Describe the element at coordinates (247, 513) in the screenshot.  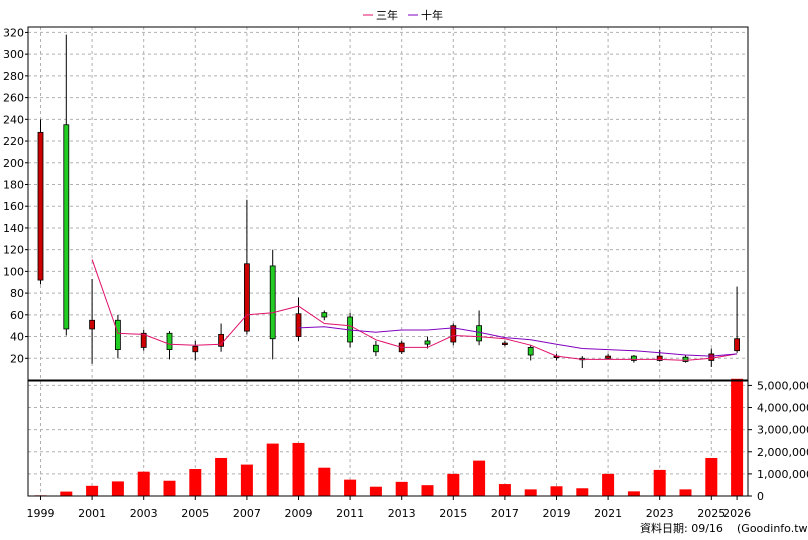
I see `x-tick-label: 2007` at that location.